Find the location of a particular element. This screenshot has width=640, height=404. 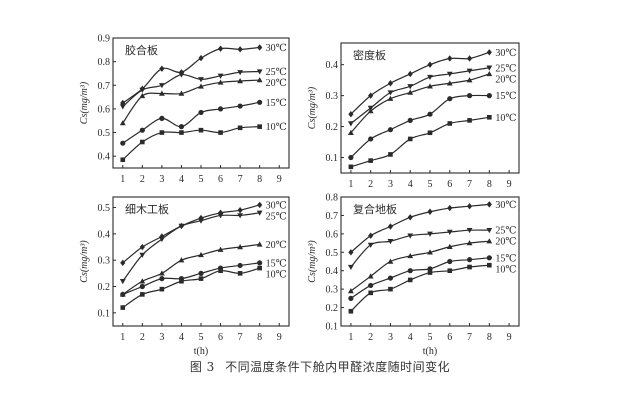

y-tick-label: 0.1 is located at coordinates (332, 327).